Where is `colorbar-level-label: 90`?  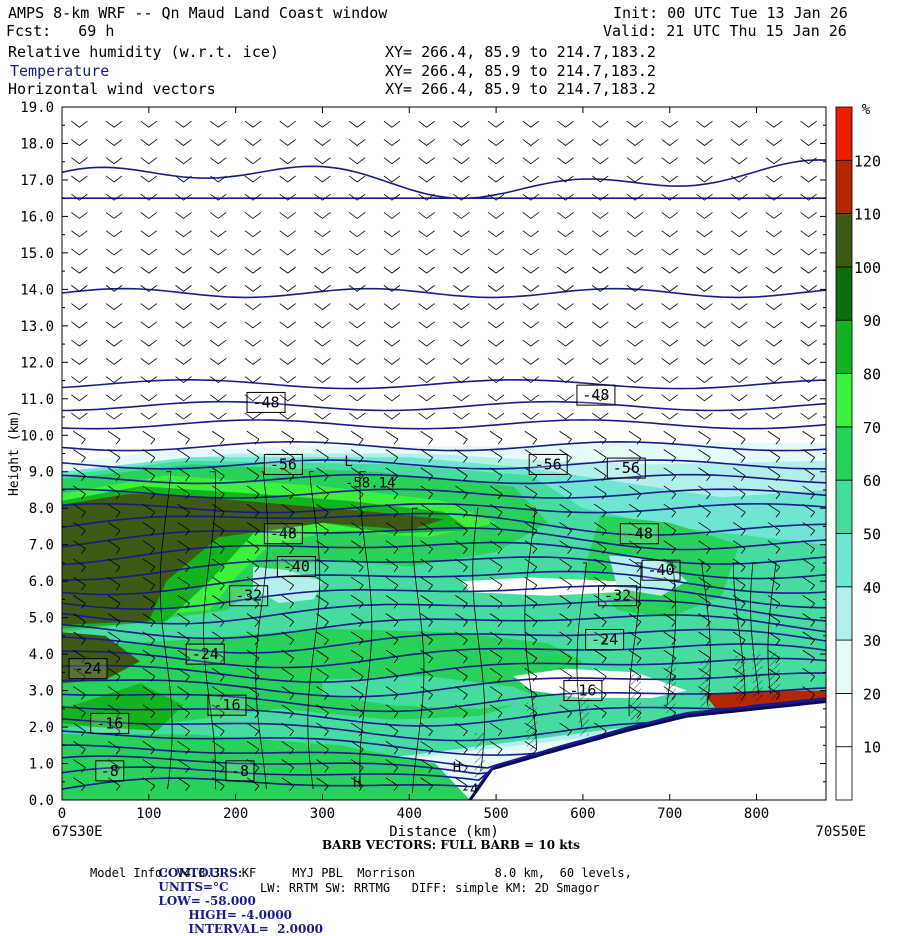 colorbar-level-label: 90 is located at coordinates (872, 321).